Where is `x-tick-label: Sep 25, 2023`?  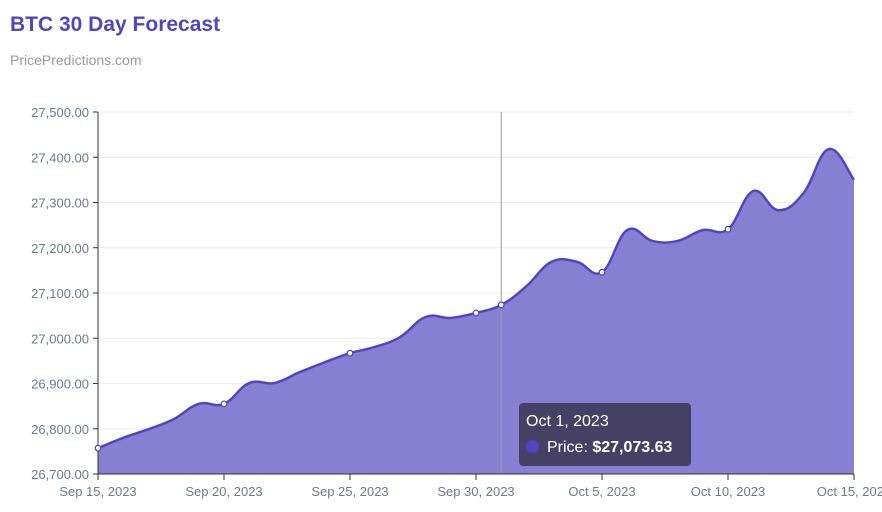
x-tick-label: Sep 25, 2023 is located at coordinates (349, 491).